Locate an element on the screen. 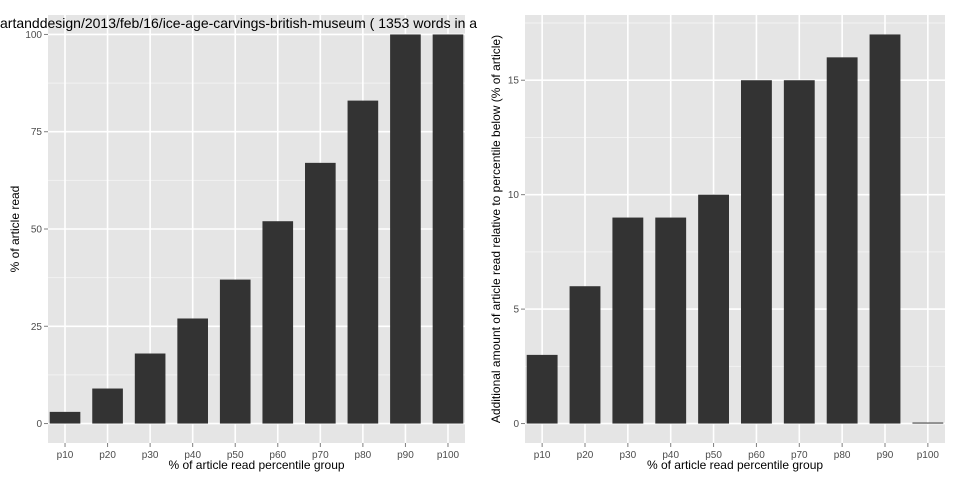 The height and width of the screenshot is (480, 960). y-axis-title: % of article read is located at coordinates (15, 229).